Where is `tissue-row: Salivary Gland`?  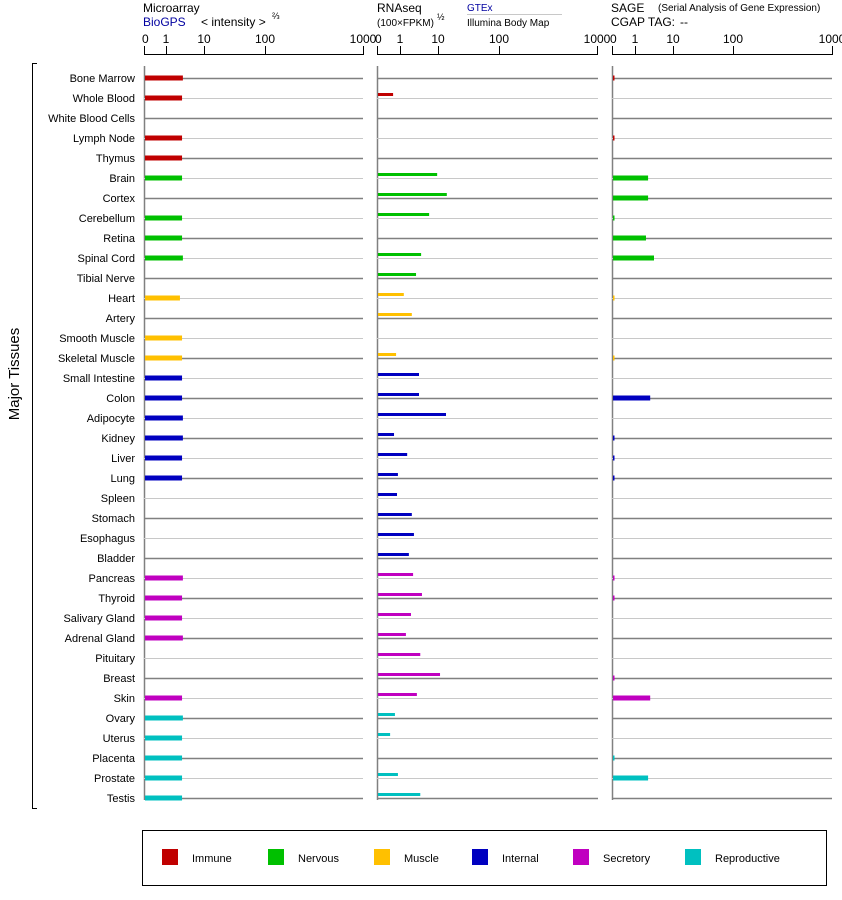
tissue-row: Salivary Gland is located at coordinates (447, 619).